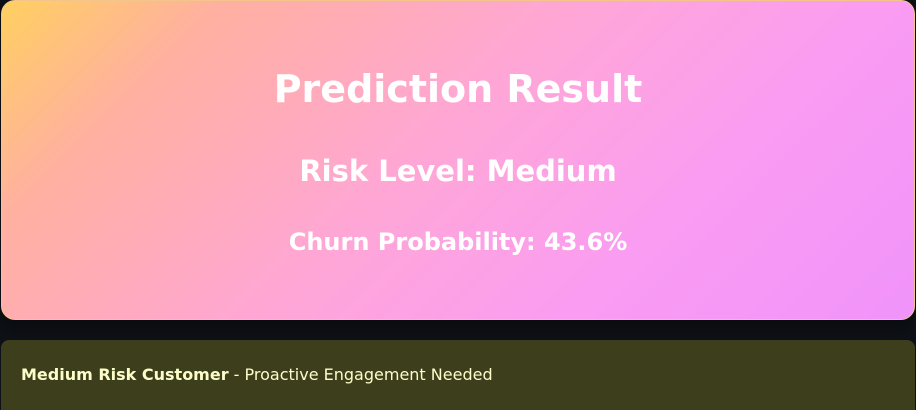  Describe the element at coordinates (458, 171) in the screenshot. I see `risk-level-text: Risk Level: Medium` at that location.